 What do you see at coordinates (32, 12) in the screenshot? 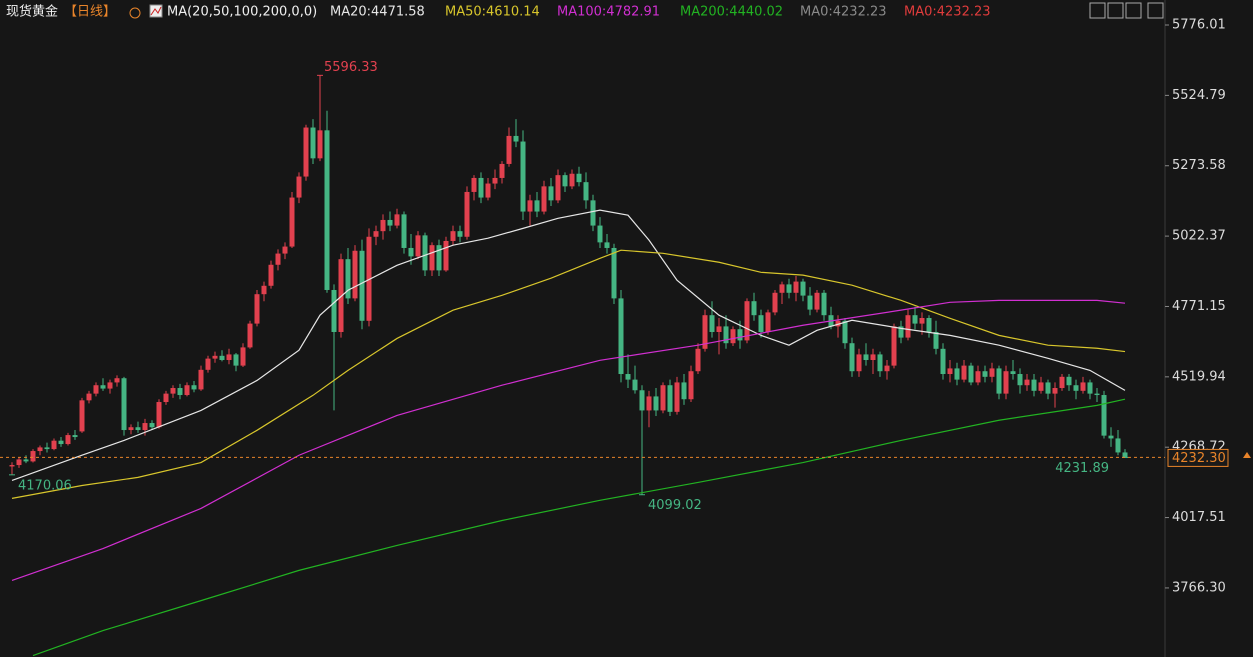
I see `chart-title: 现货黄金` at bounding box center [32, 12].